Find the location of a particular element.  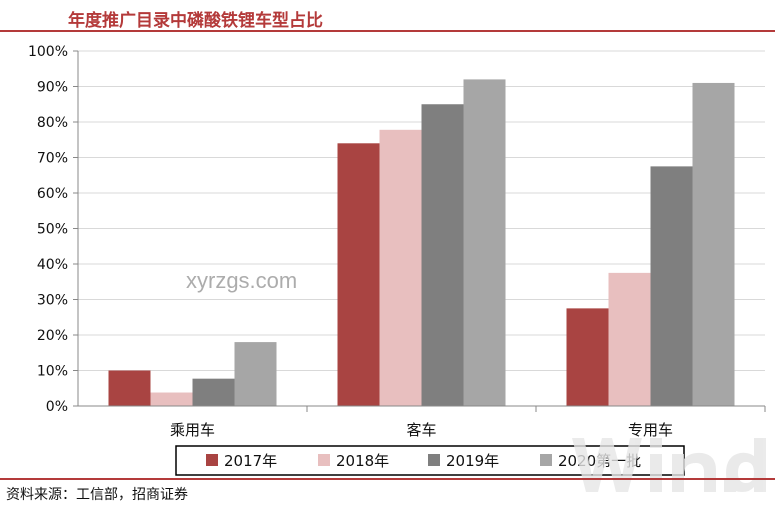

y-tick-label: 10% is located at coordinates (52, 372).